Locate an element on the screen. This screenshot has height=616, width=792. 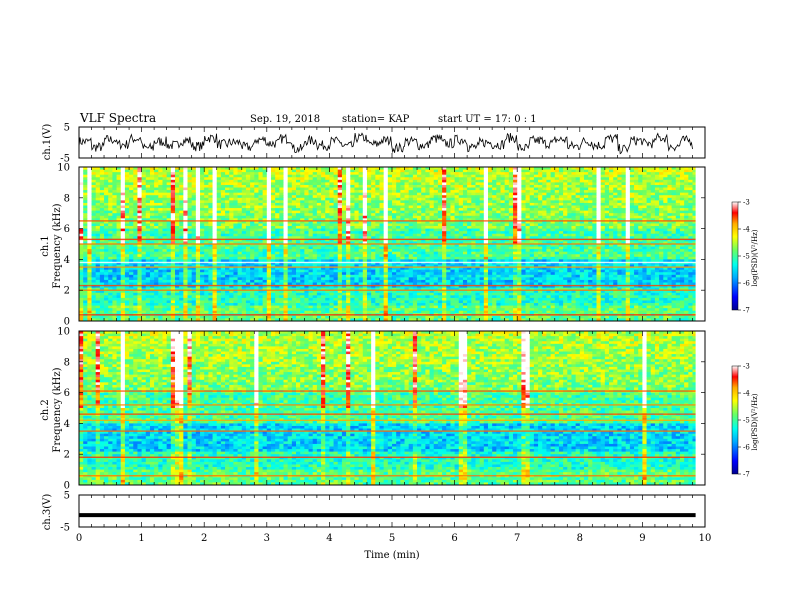
ch3-waveform-panel: 5 -5 0 1 2 3 4 5 6 7 8 9 10 is located at coordinates (385, 518).